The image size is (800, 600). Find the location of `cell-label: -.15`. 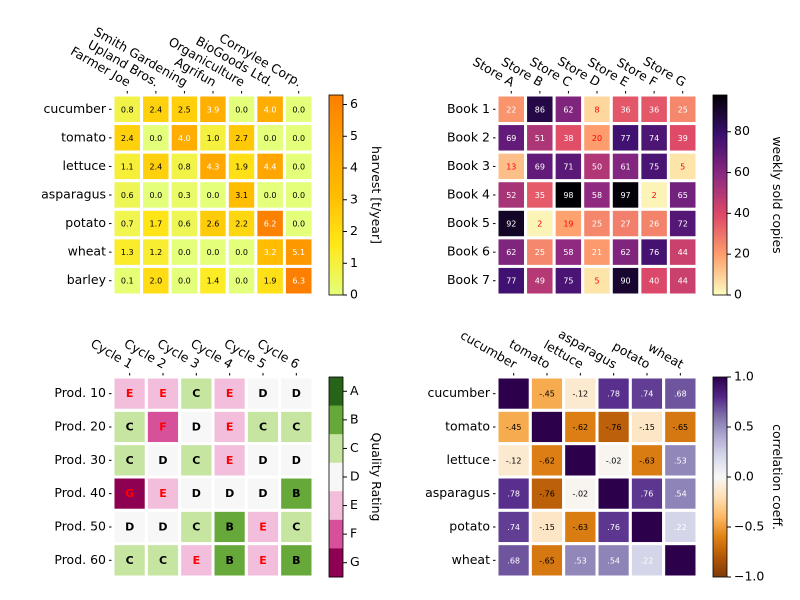

cell-label: -.15 is located at coordinates (647, 427).